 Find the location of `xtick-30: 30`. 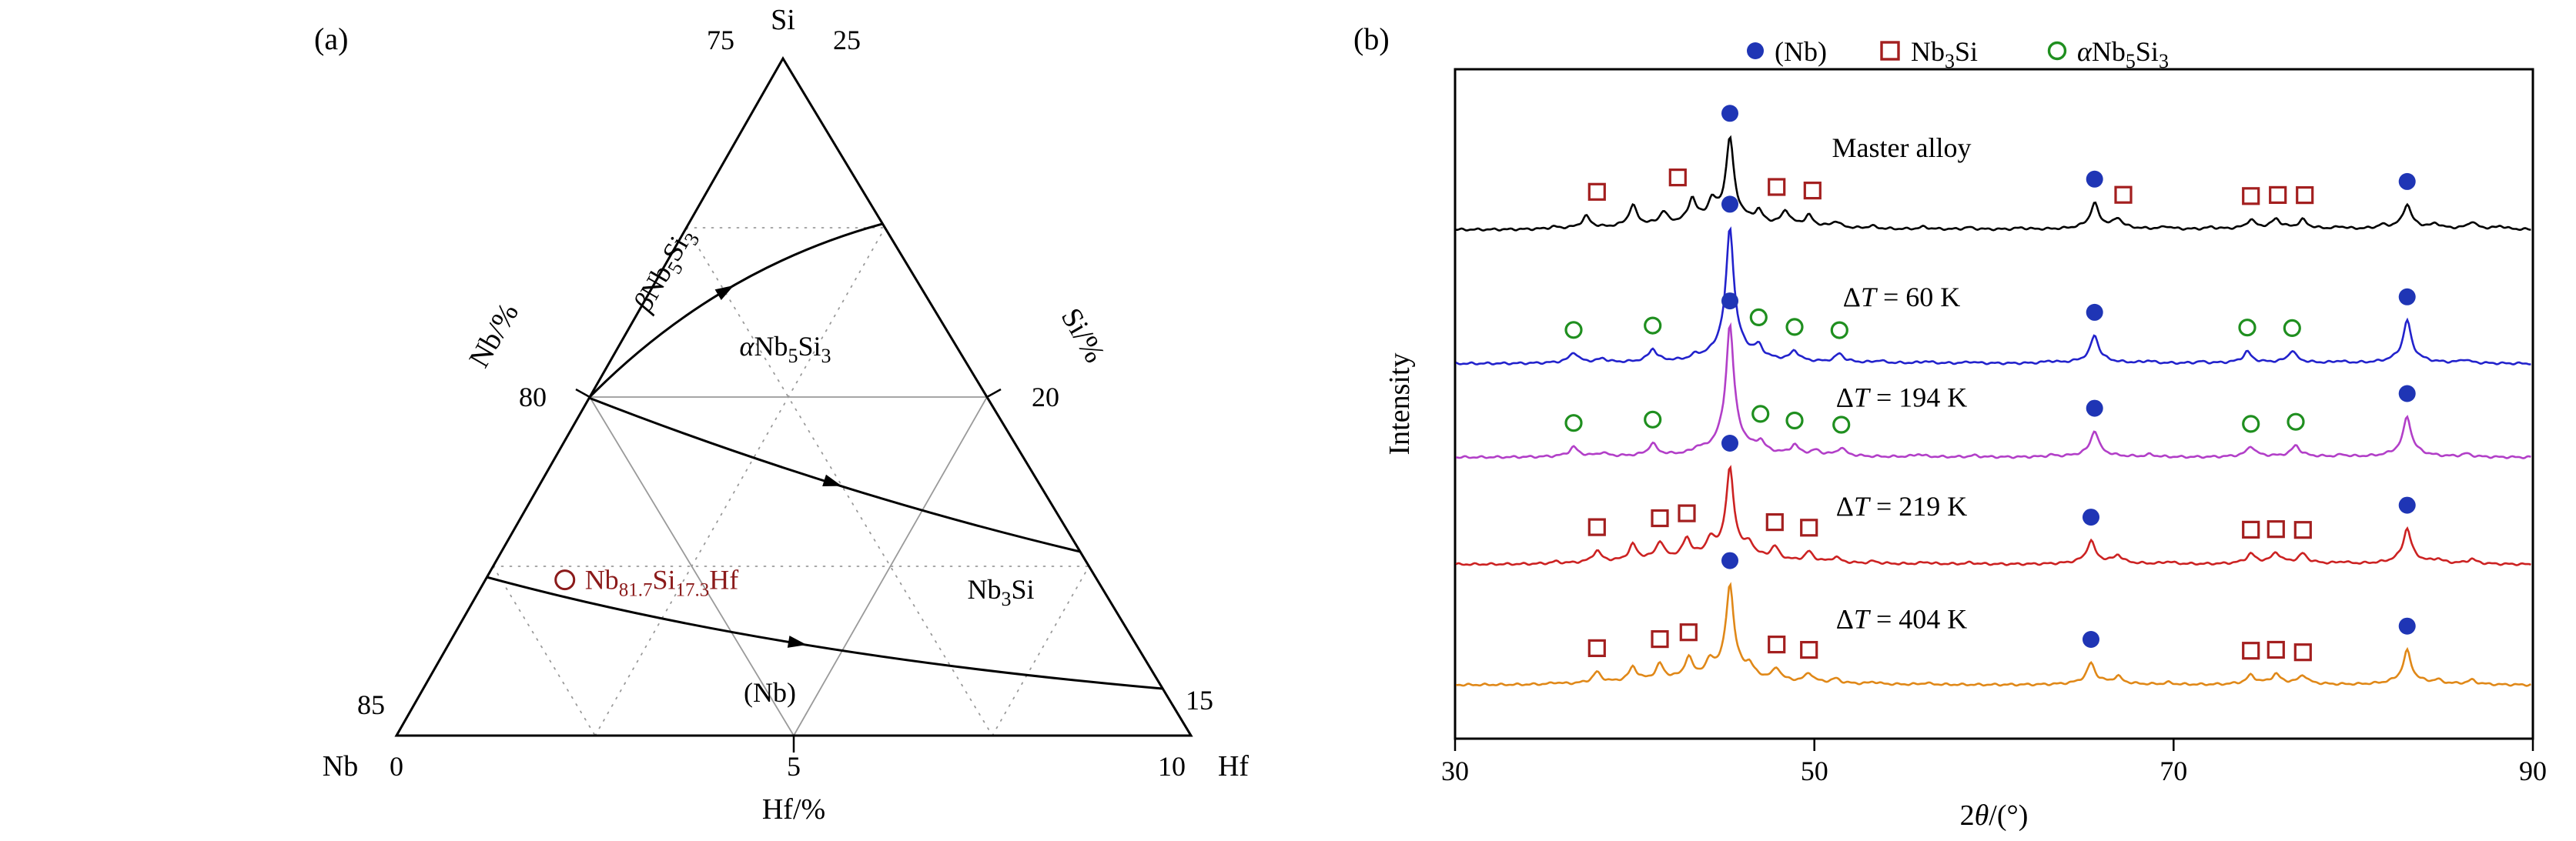

xtick-30: 30 is located at coordinates (1455, 771).